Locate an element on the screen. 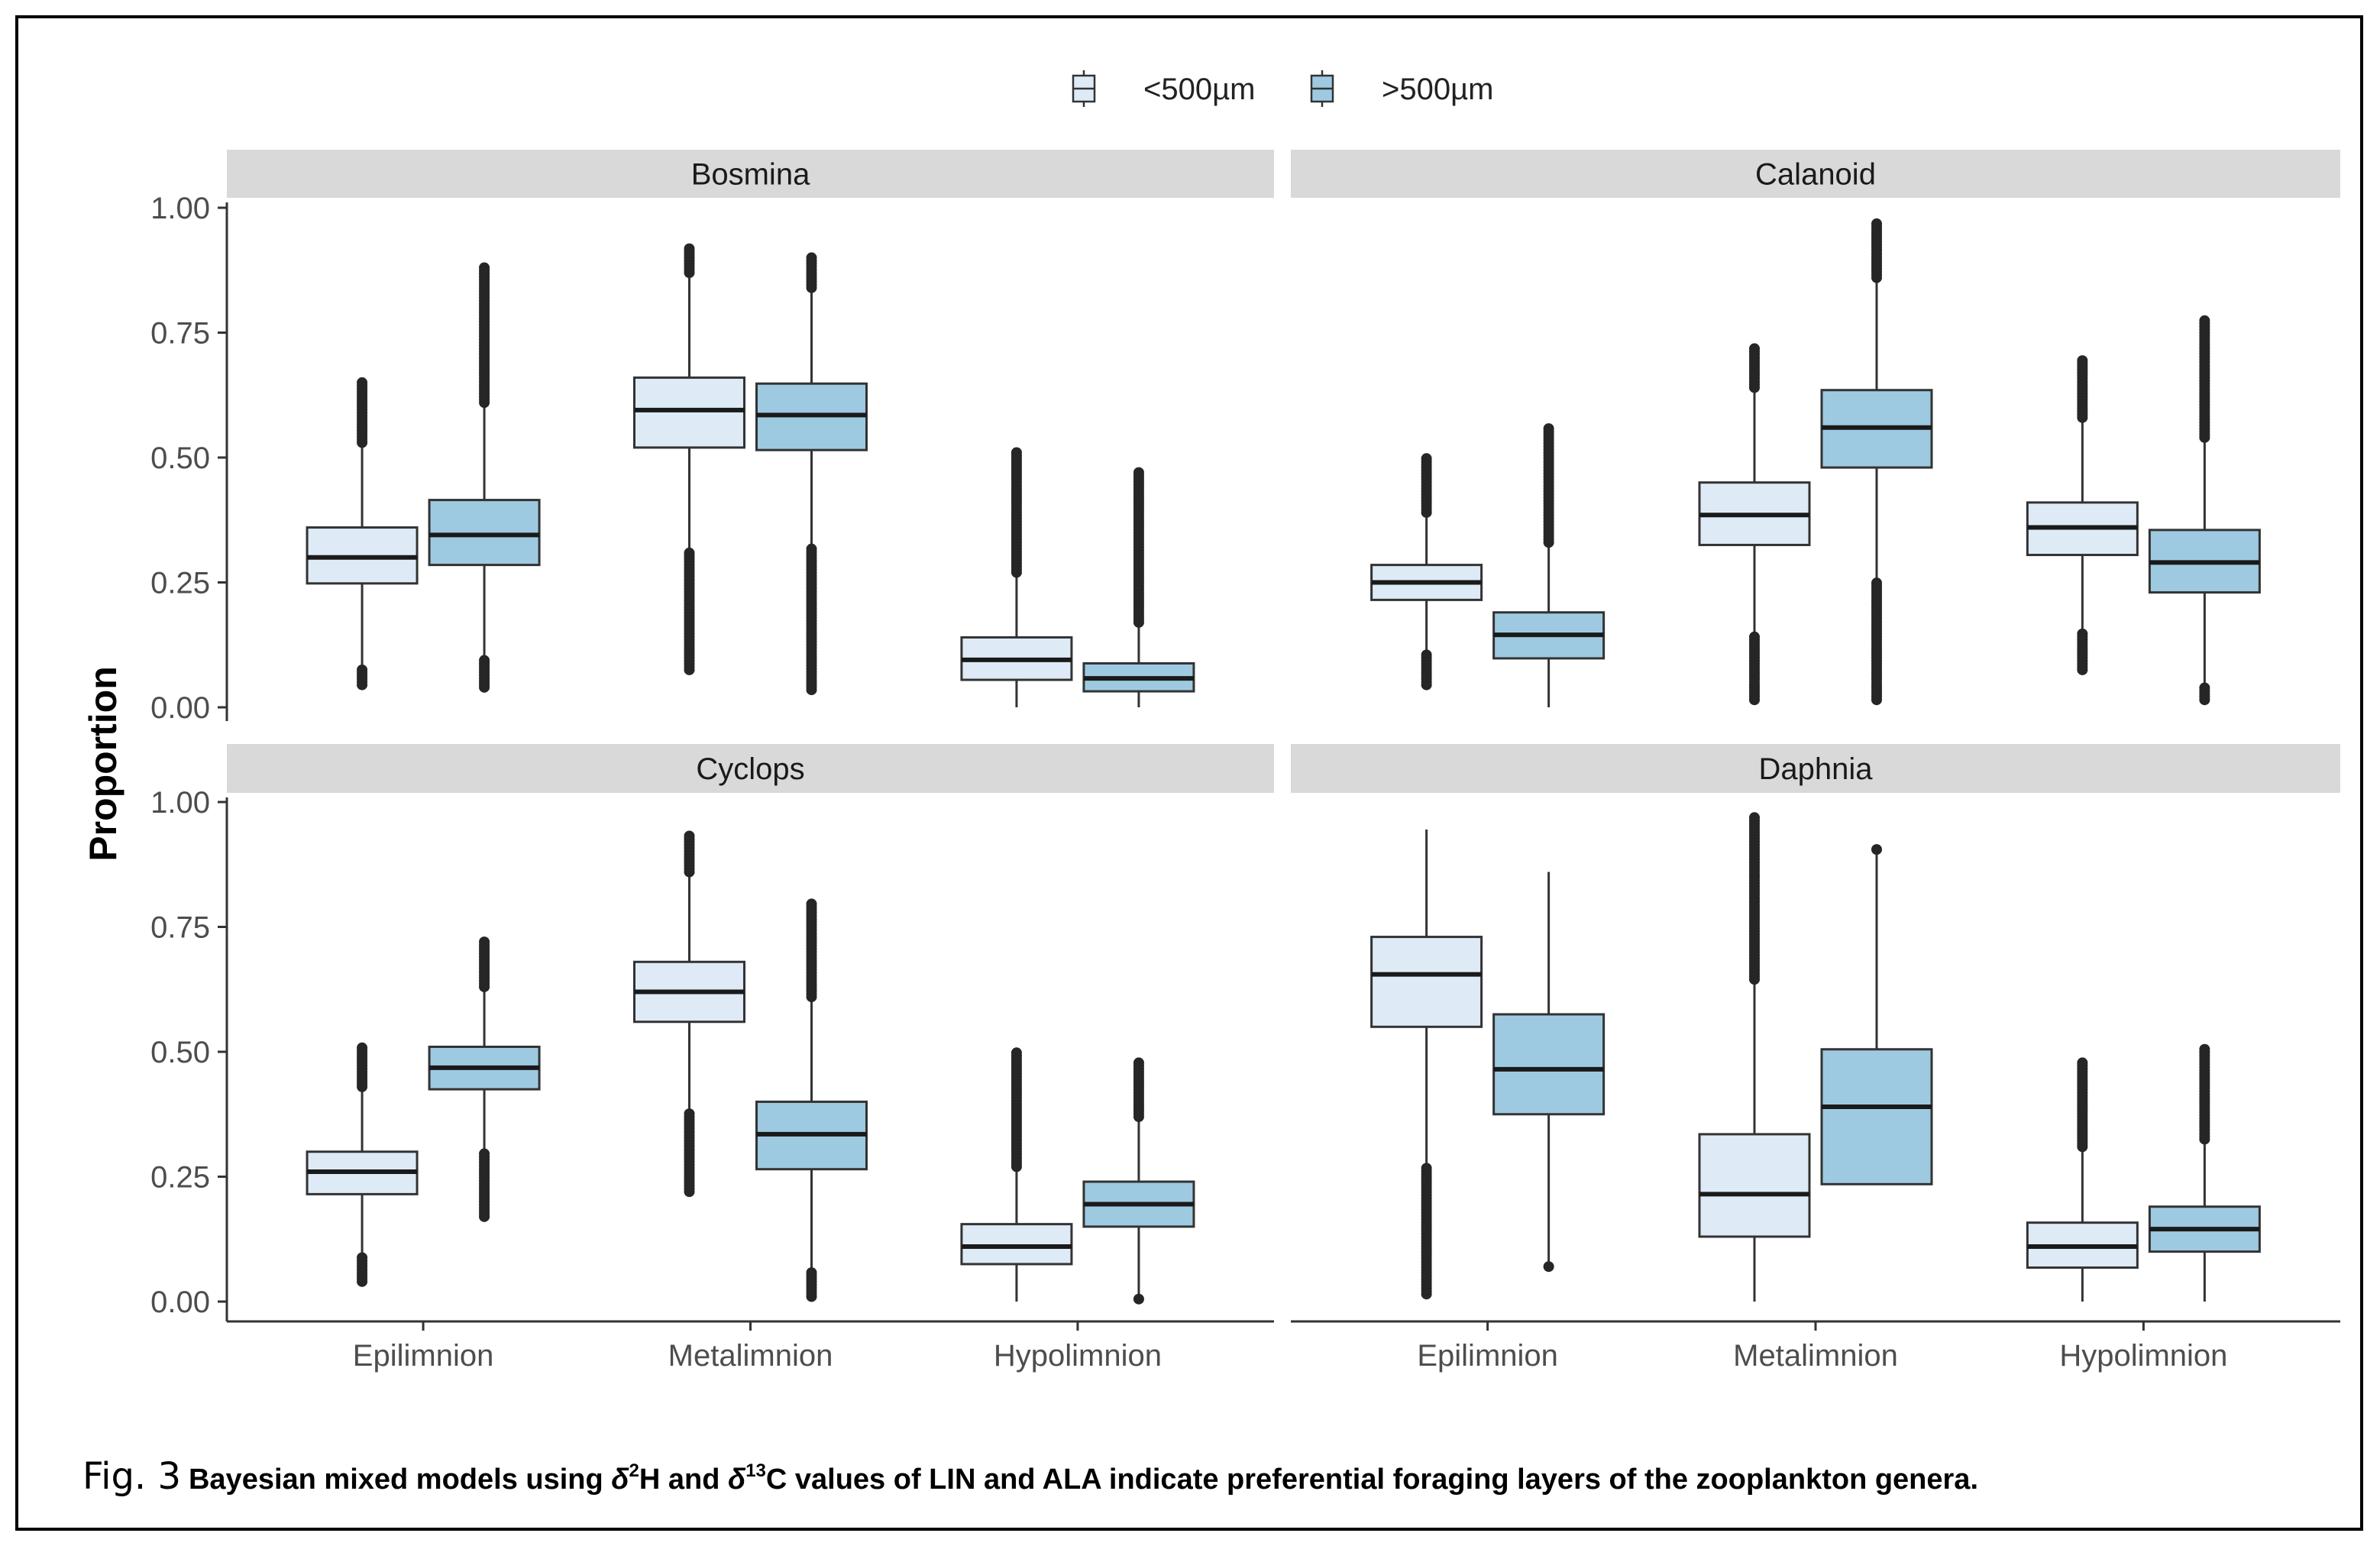 This screenshot has width=2380, height=1546. y-tick-label: 0.50 is located at coordinates (180, 458).